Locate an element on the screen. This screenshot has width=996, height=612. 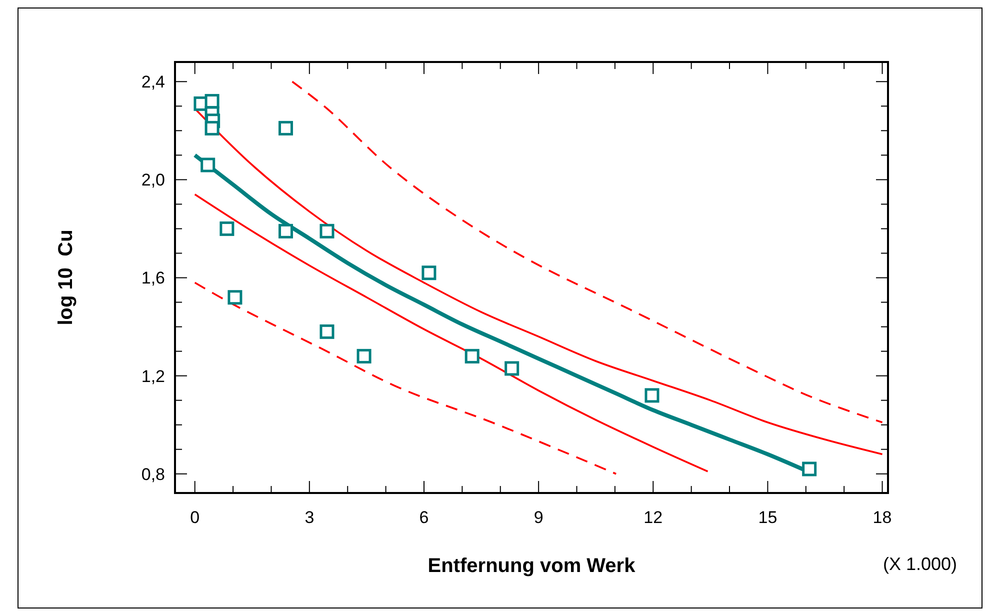
y-tick-label: 1,2 is located at coordinates (153, 376).